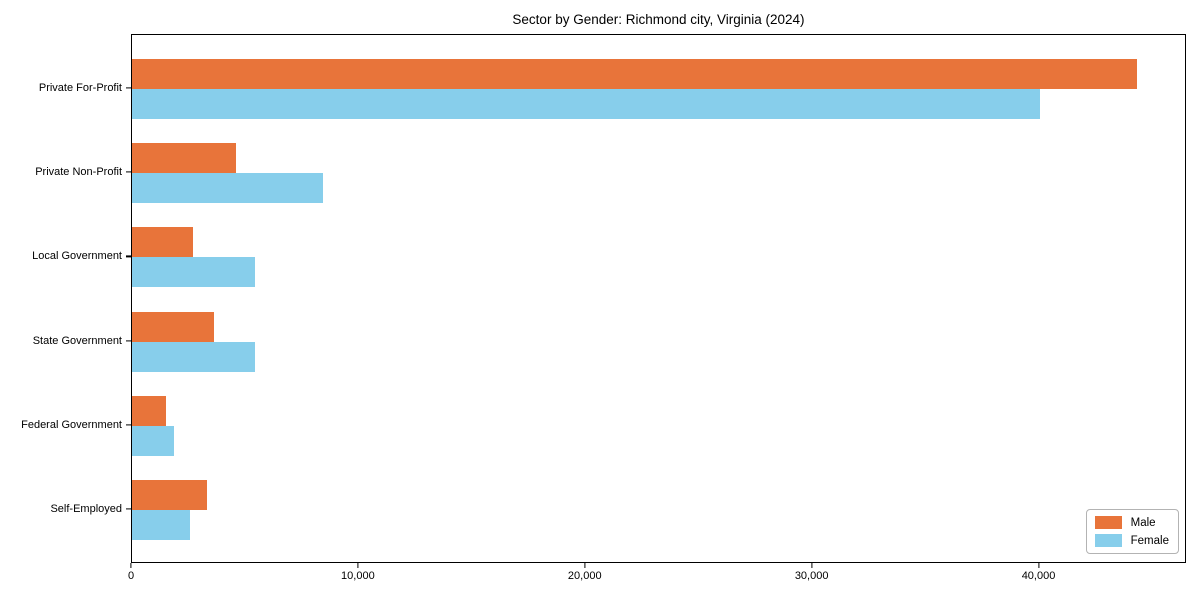 The width and height of the screenshot is (1200, 600). What do you see at coordinates (131, 576) in the screenshot?
I see `x-tick-label: 0` at bounding box center [131, 576].